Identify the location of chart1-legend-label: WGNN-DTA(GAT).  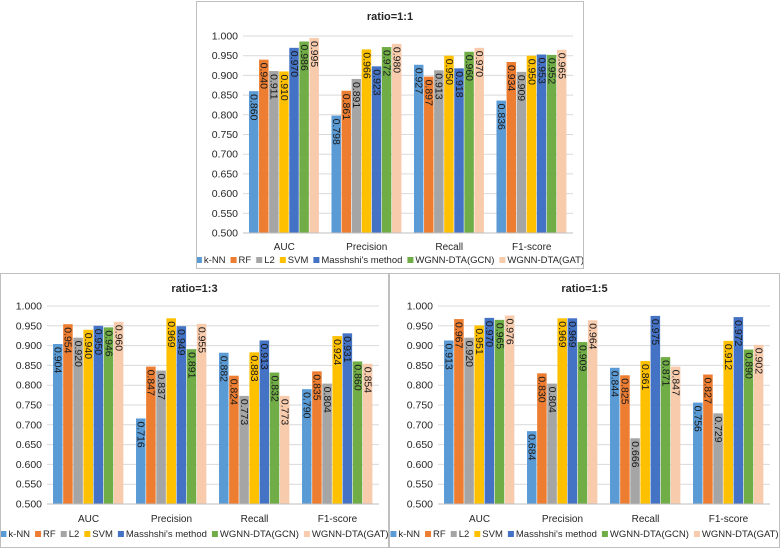
(350, 534).